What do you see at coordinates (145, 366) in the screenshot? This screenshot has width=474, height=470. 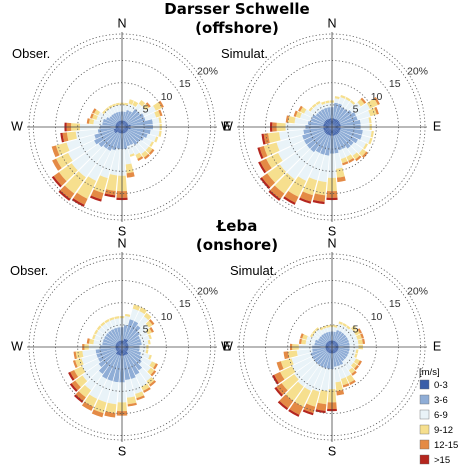 I see `rose-wedge-s13-b2` at bounding box center [145, 366].